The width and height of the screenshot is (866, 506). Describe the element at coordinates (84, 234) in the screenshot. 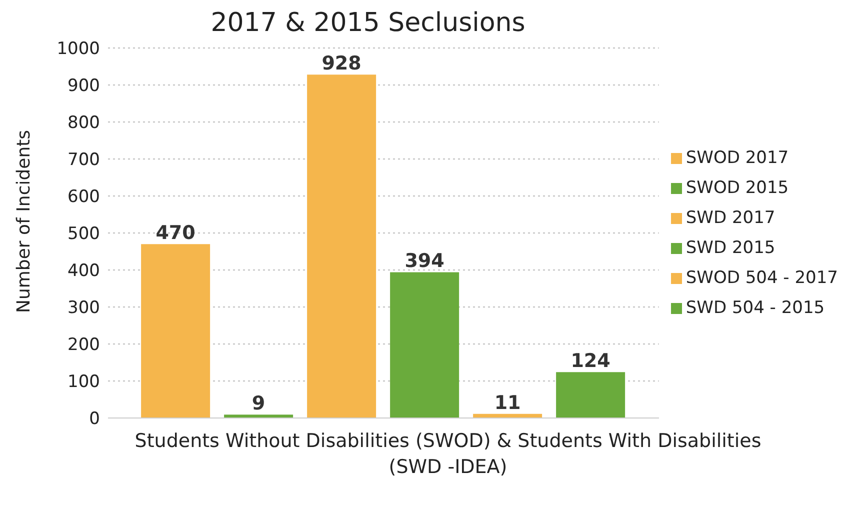

I see `y-tick-label: 500` at that location.